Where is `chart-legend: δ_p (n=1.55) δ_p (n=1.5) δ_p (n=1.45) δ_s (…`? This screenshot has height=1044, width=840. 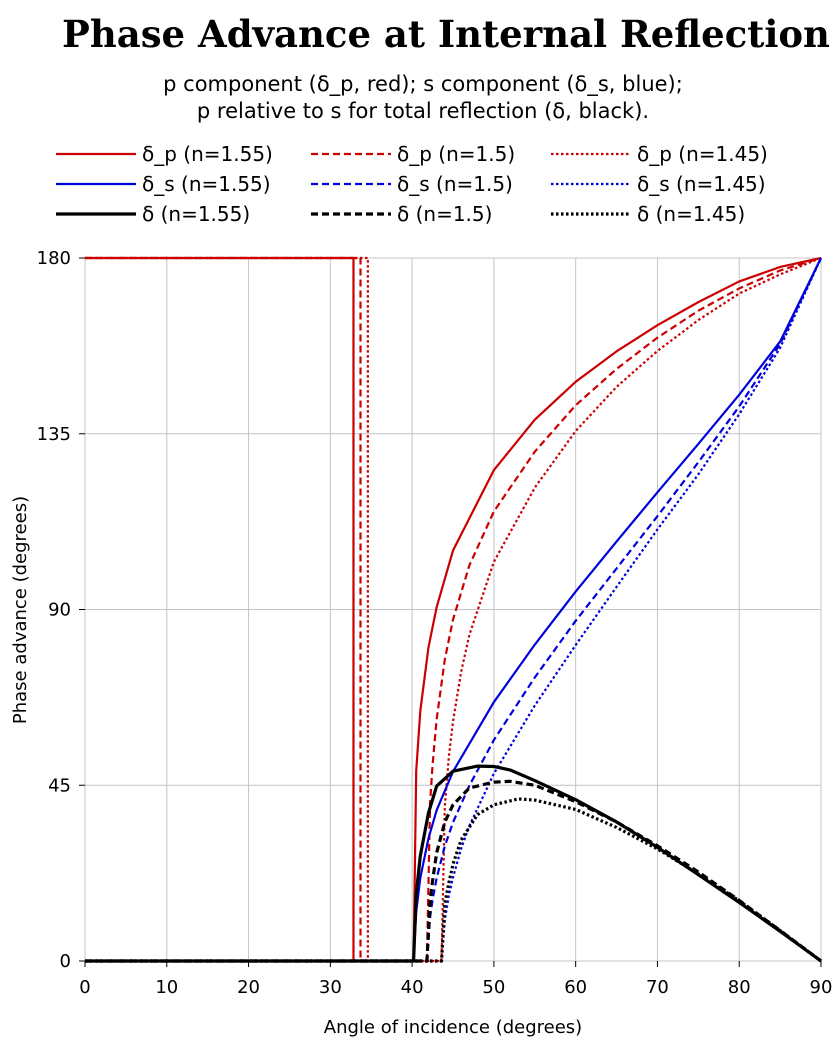
chart-legend: δ_p (n=1.55) δ_p (n=1.5) δ_p (n=1.45) δ_s (… is located at coordinates (412, 184).